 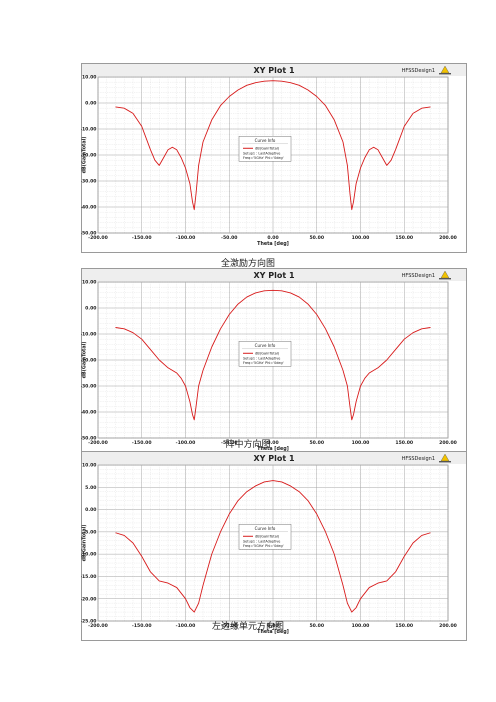 What do you see at coordinates (186, 238) in the screenshot?
I see `x-tick-label: -100.00` at bounding box center [186, 238].